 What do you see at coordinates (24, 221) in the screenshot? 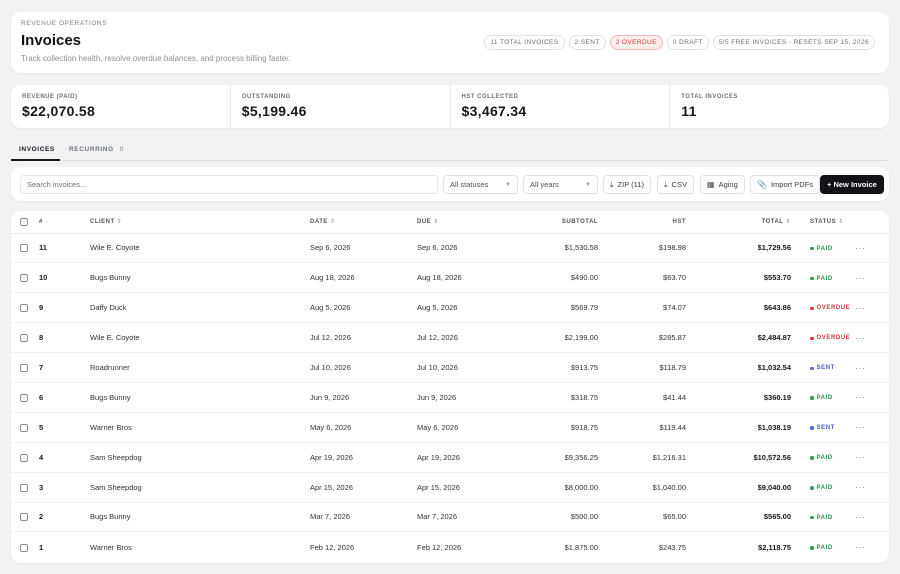
I see `select-all-checkbox` at bounding box center [24, 221].